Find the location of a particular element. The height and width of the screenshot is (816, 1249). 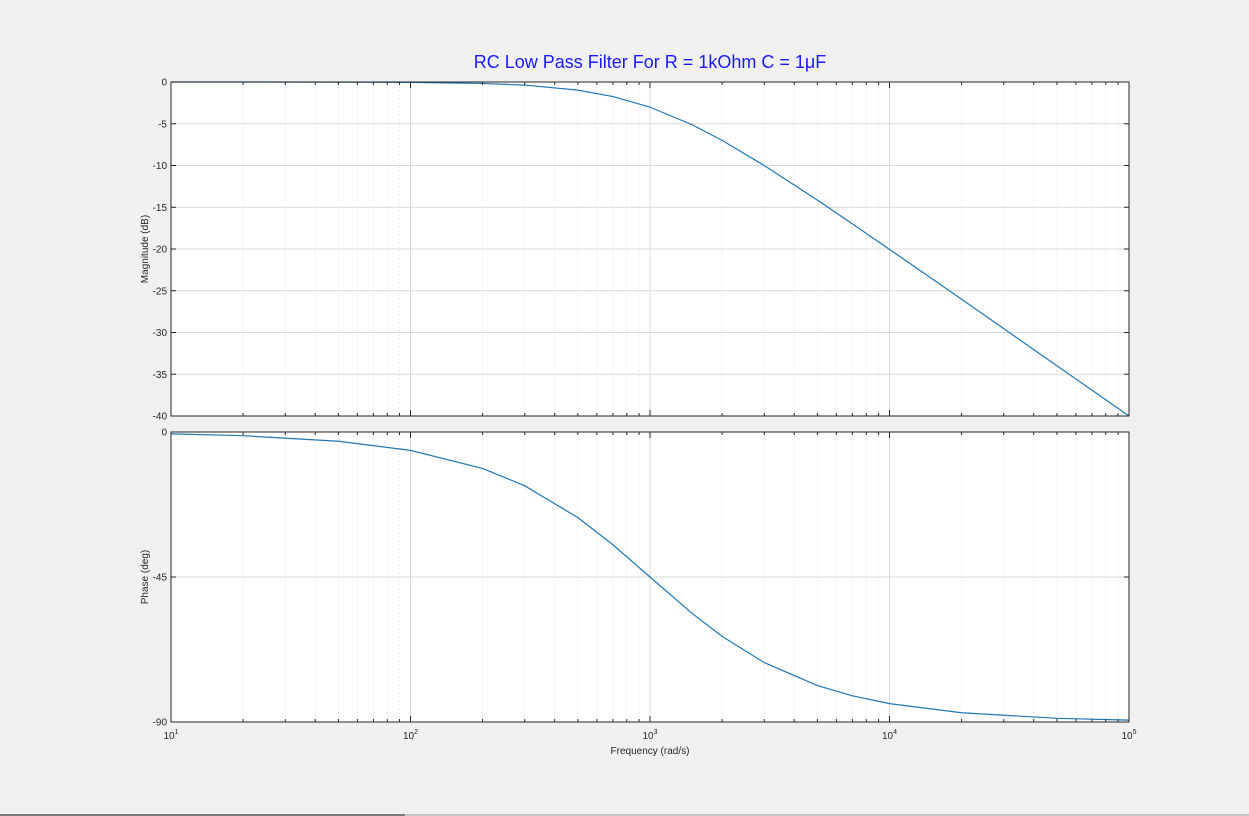

x-tick-label: 10⁵ is located at coordinates (1128, 735).